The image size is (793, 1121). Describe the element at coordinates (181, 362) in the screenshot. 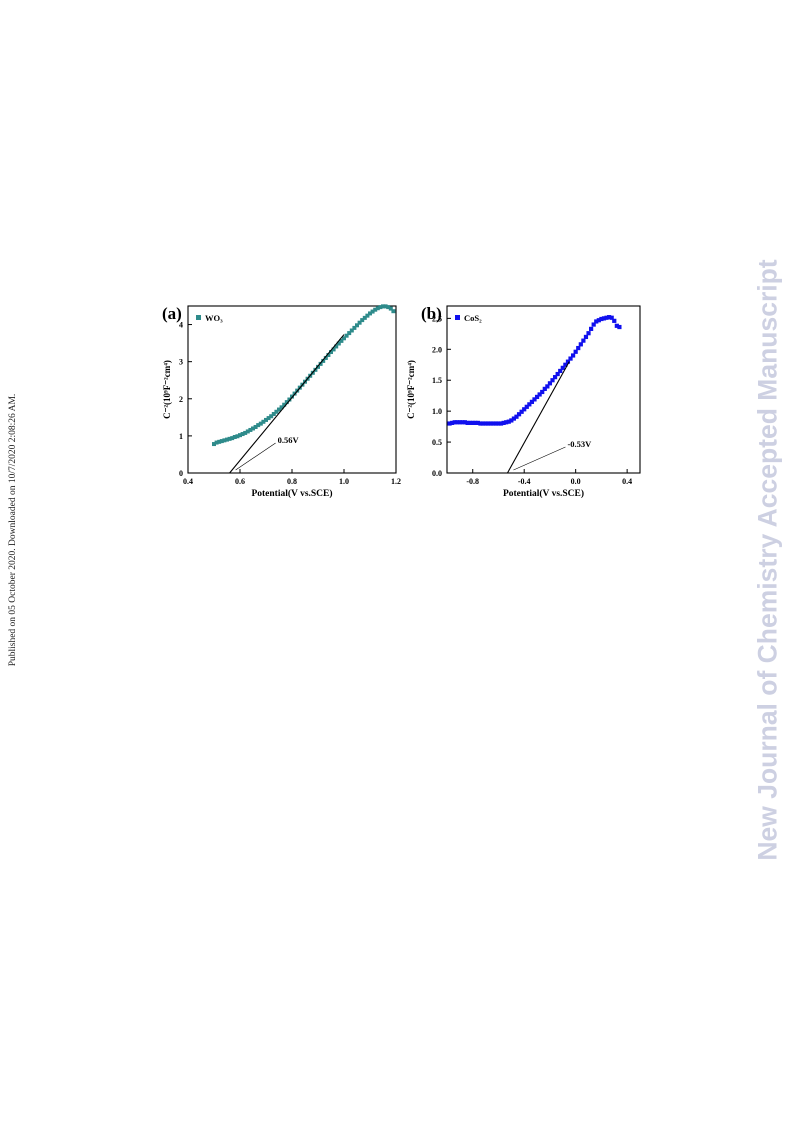

I see `y-tick-label: 3` at that location.